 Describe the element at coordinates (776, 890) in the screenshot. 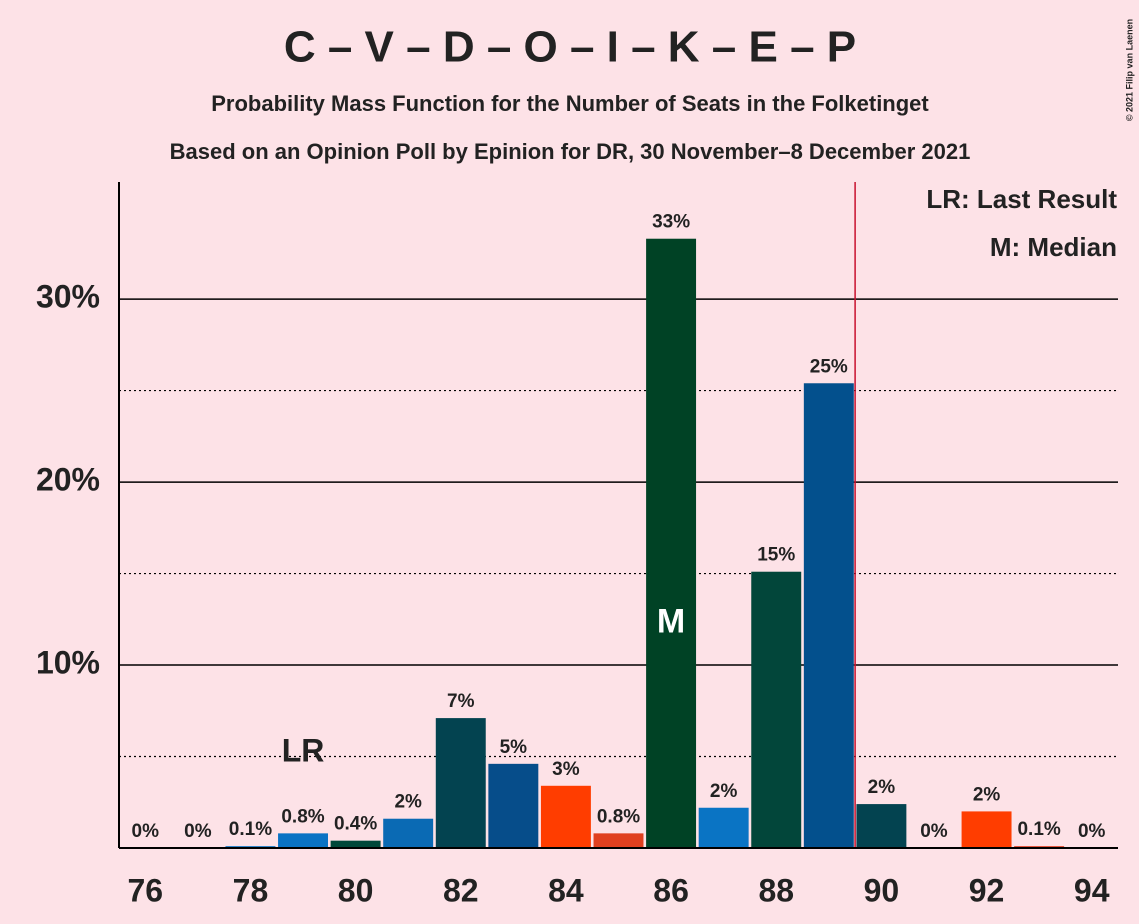

I see `x-tick-label: 88` at that location.